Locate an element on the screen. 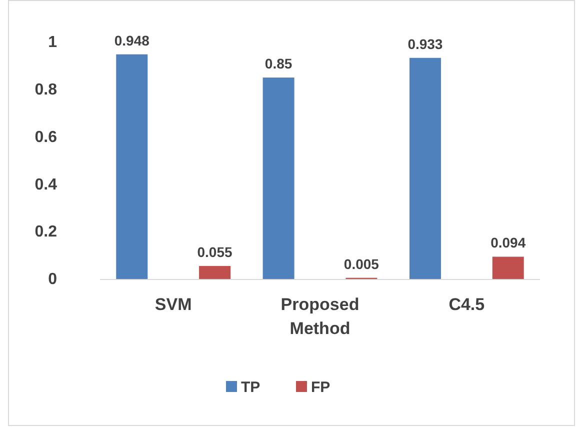 This screenshot has width=576, height=427. x-tick-label: Proposed Method is located at coordinates (320, 316).